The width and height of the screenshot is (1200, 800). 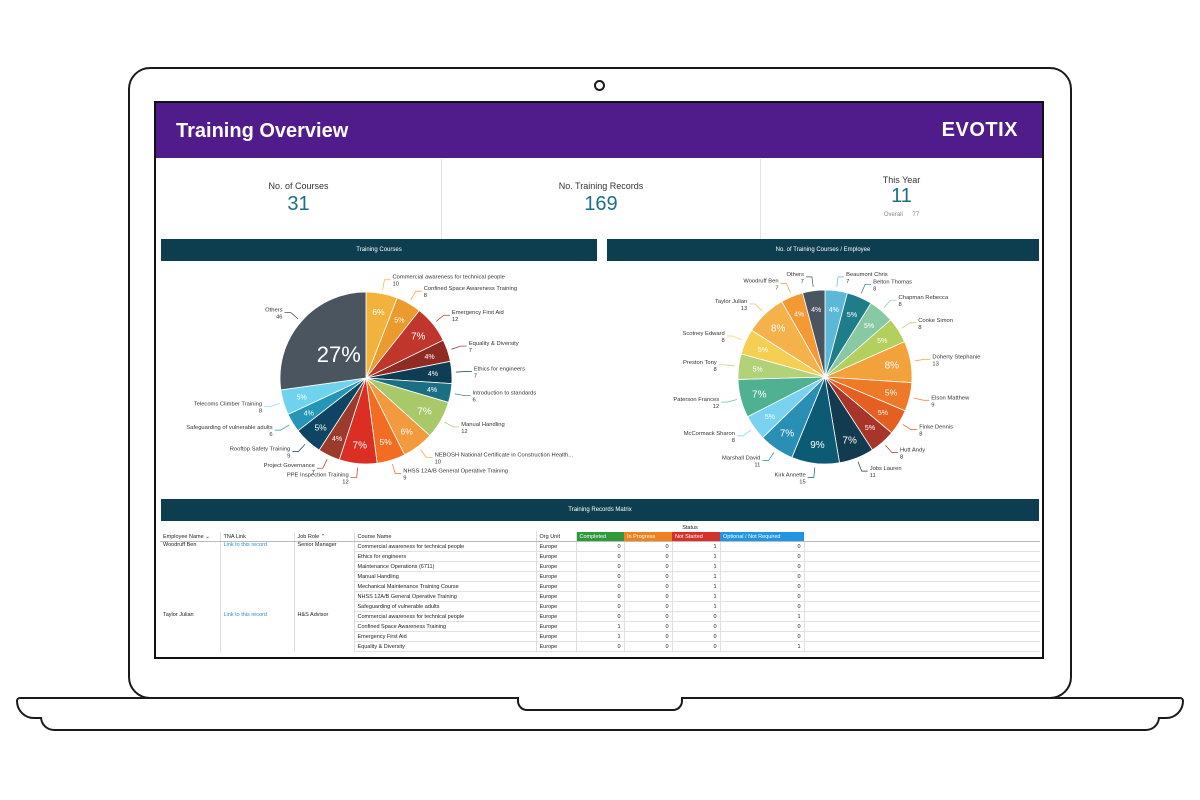 What do you see at coordinates (886, 469) in the screenshot?
I see `pie-outer-label: Jobs Lauren` at bounding box center [886, 469].